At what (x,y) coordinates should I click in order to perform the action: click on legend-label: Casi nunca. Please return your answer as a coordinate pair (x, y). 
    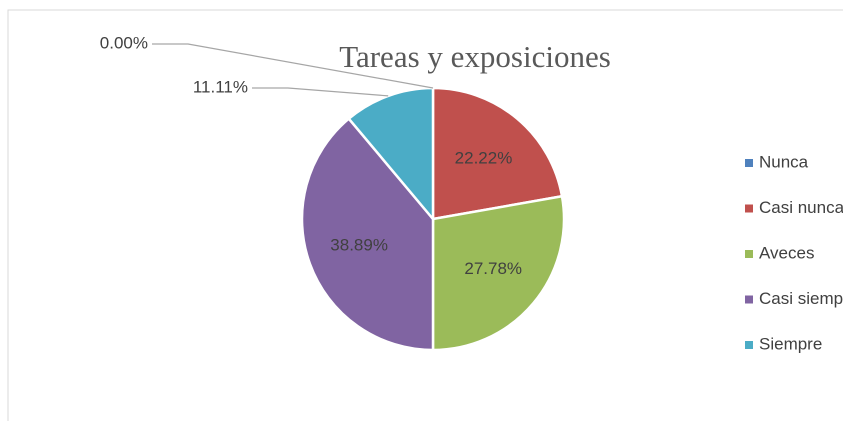
    Looking at the image, I should click on (801, 207).